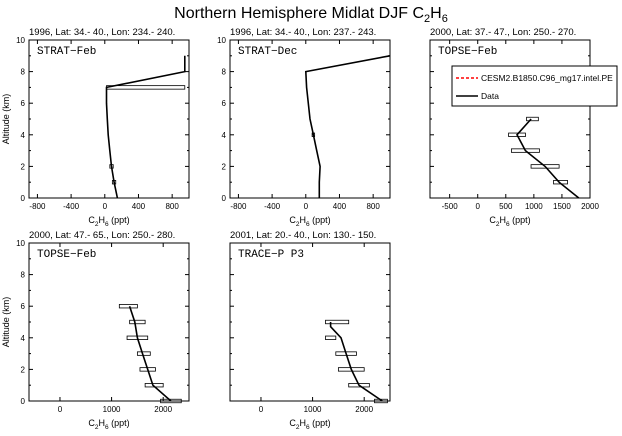  What do you see at coordinates (102, 32) in the screenshot?
I see `panel-subtitle: 1996, Lat: 34.- 40., Lon: 234.- 240.` at bounding box center [102, 32].